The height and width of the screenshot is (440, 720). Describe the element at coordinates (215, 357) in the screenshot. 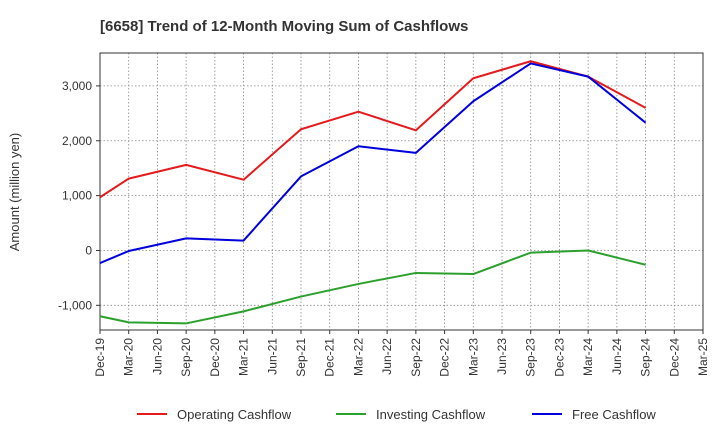

I see `x-tick-label: Dec-20` at that location.